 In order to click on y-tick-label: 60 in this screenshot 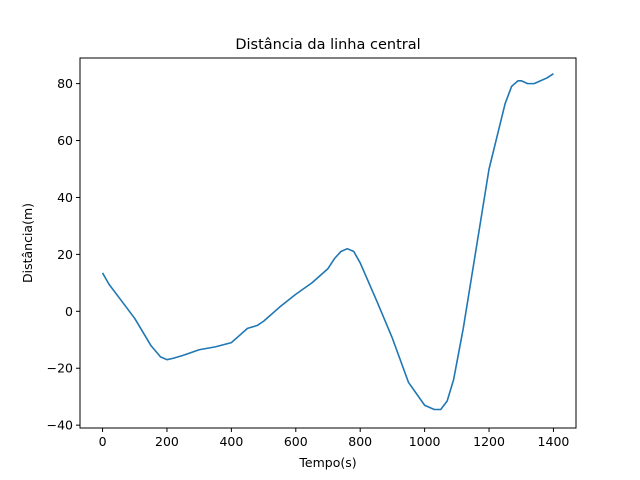, I will do `click(65, 140)`.